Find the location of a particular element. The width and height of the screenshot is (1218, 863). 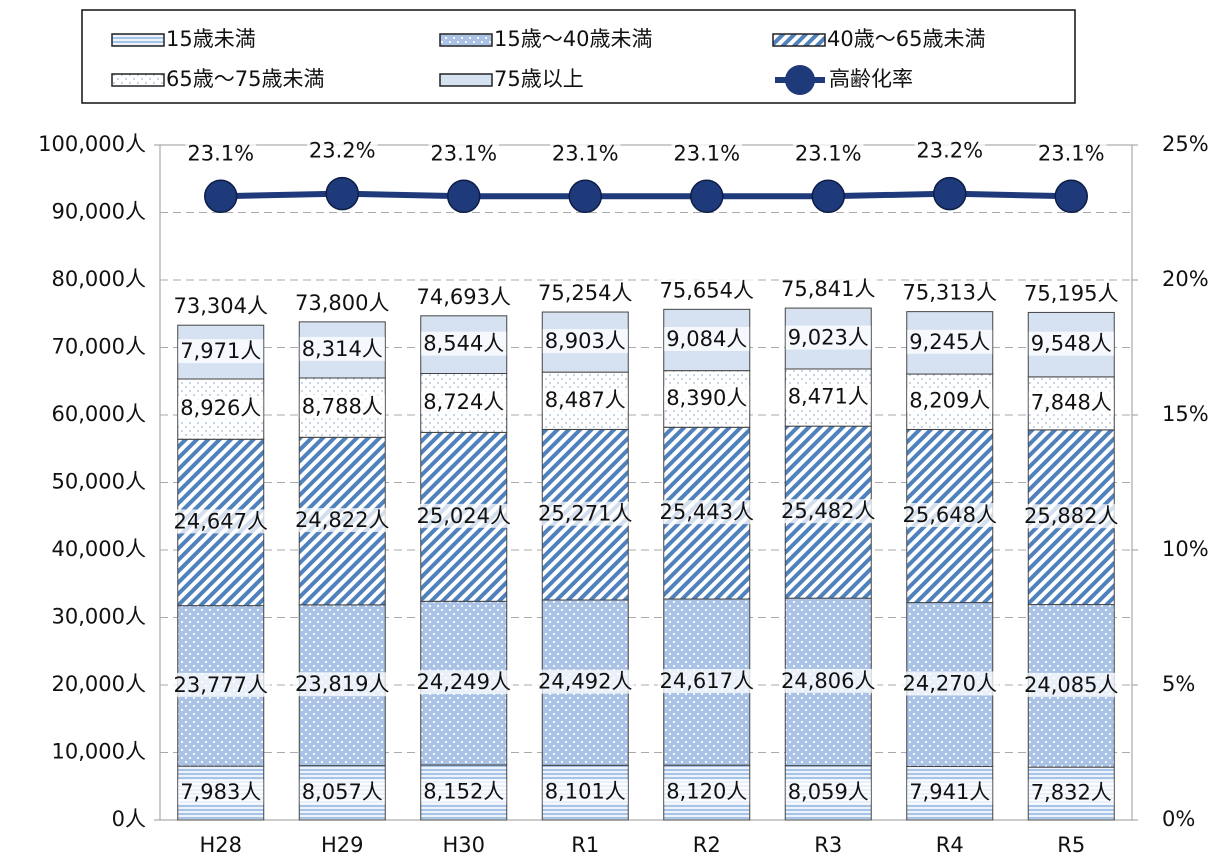

data-label: 24,647人 is located at coordinates (221, 521).